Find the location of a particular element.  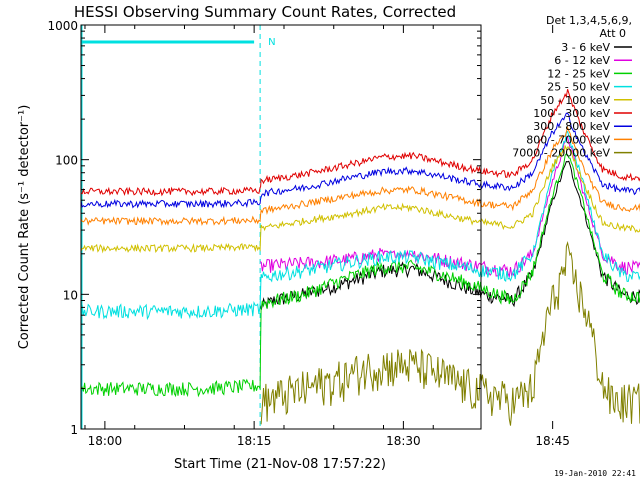

legend-entry-label: 50 - 100 keV is located at coordinates (575, 100).